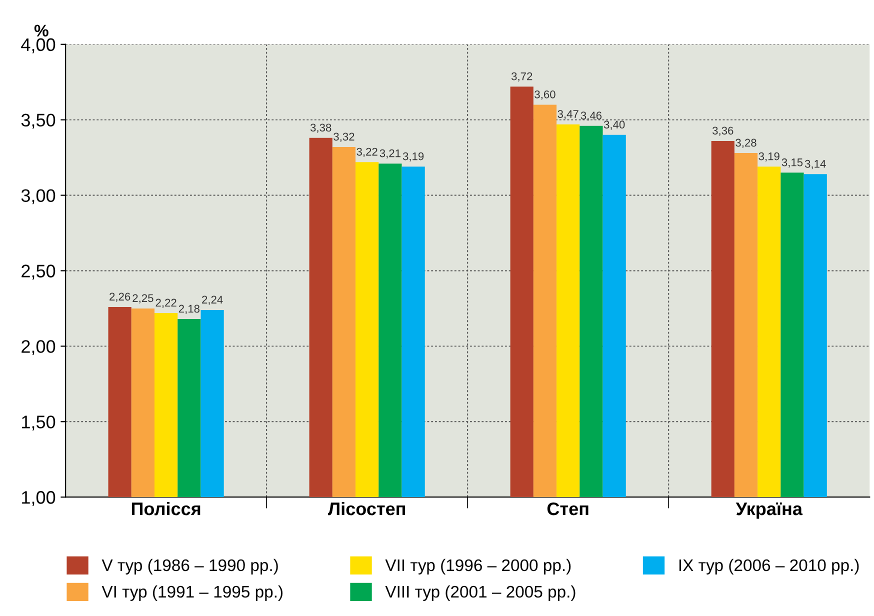 This screenshot has width=874, height=616. I want to click on text: 2,25, so click(143, 299).